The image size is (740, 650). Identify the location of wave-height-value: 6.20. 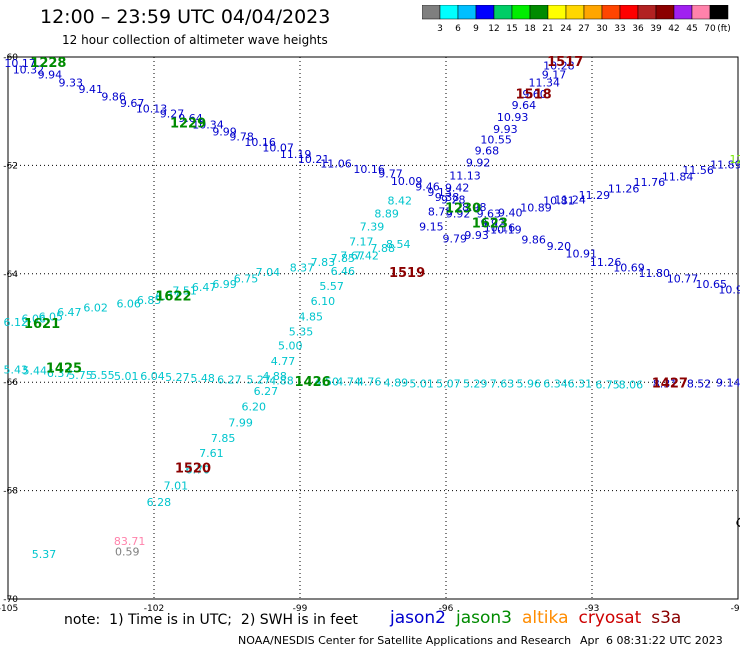
(254, 406).